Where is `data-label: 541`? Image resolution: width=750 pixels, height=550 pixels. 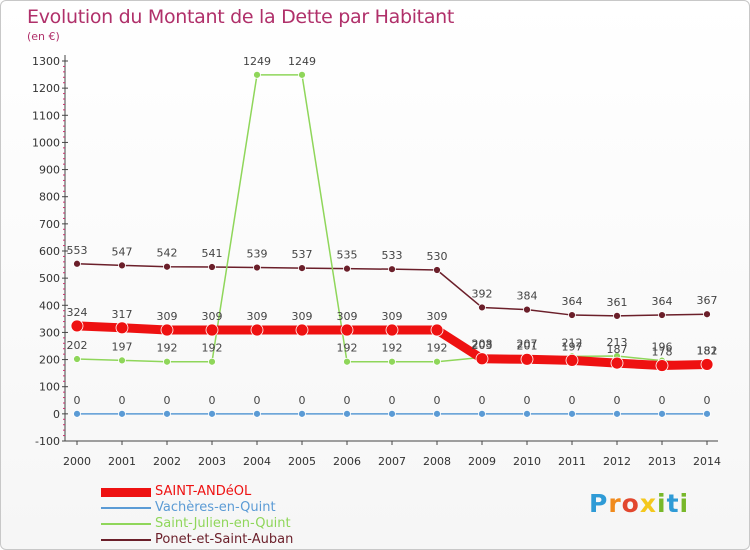
data-label: 541 is located at coordinates (212, 253).